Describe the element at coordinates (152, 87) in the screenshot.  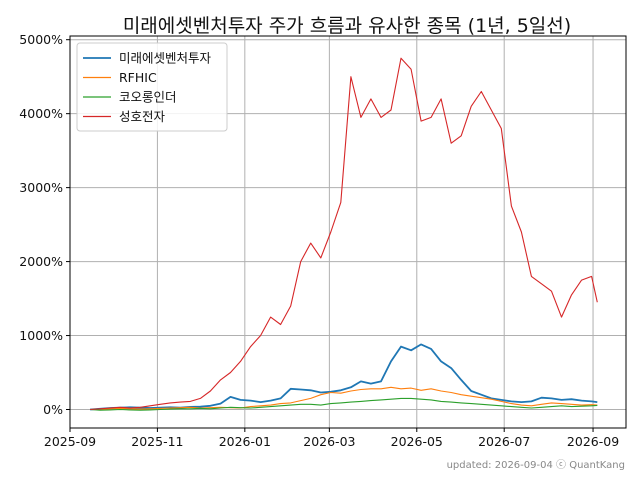
I see `legend-box` at that location.